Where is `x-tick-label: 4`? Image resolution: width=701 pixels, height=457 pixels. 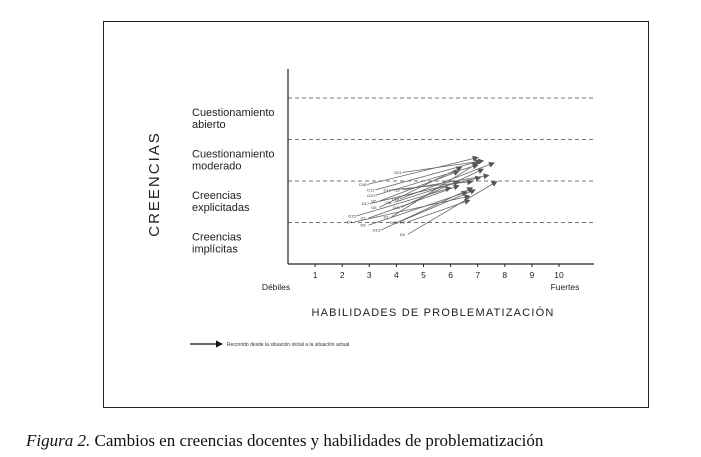
x-tick-label: 4 is located at coordinates (396, 275).